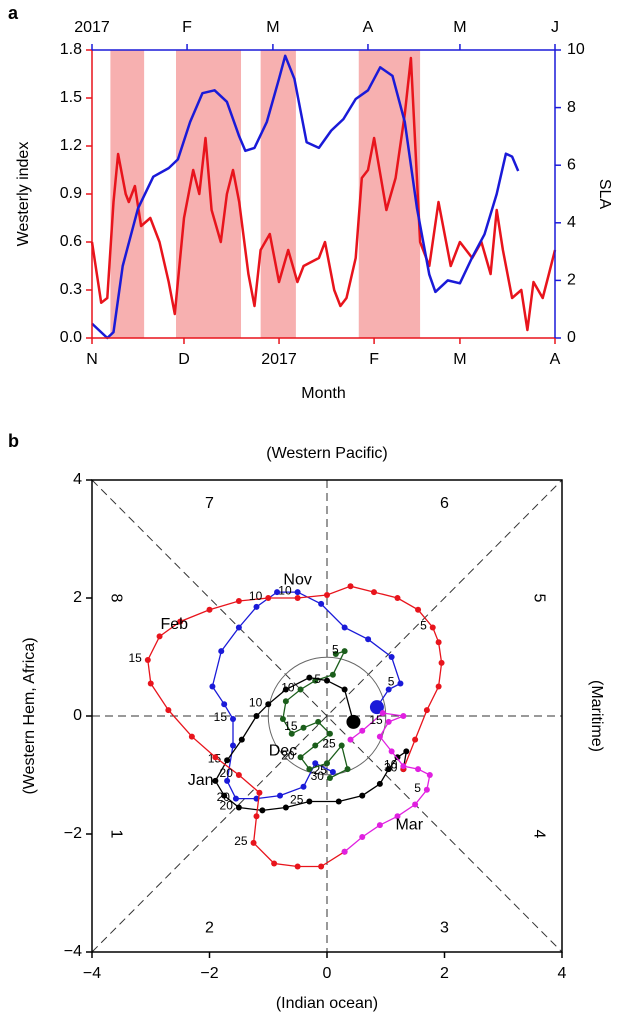  What do you see at coordinates (201, 780) in the screenshot?
I see `series-label: Jan` at bounding box center [201, 780].